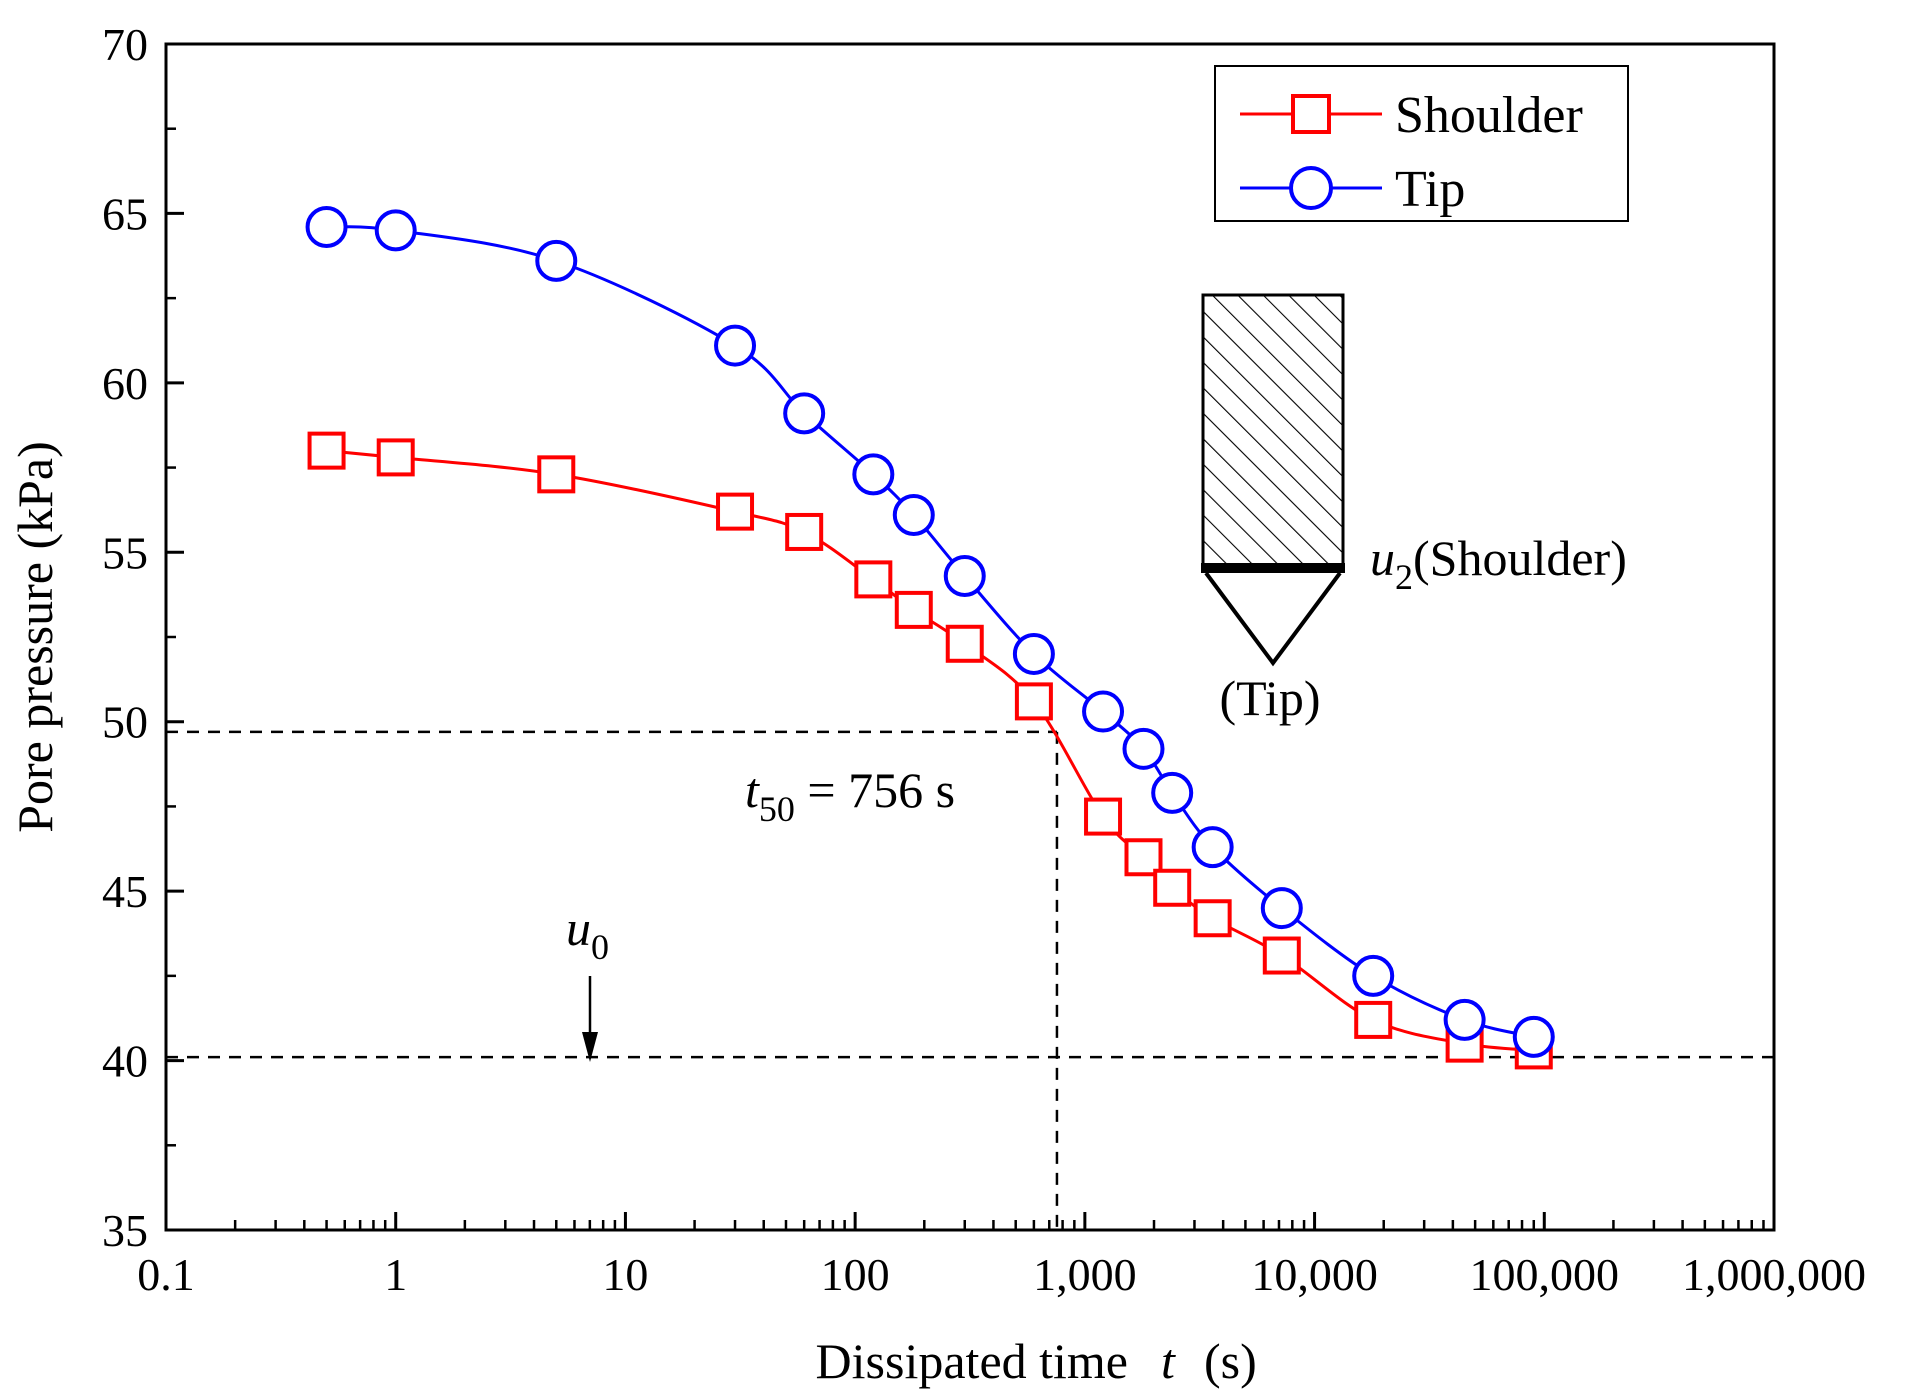 The width and height of the screenshot is (1905, 1394). Describe the element at coordinates (1311, 114) in the screenshot. I see `legend-square-marker` at that location.